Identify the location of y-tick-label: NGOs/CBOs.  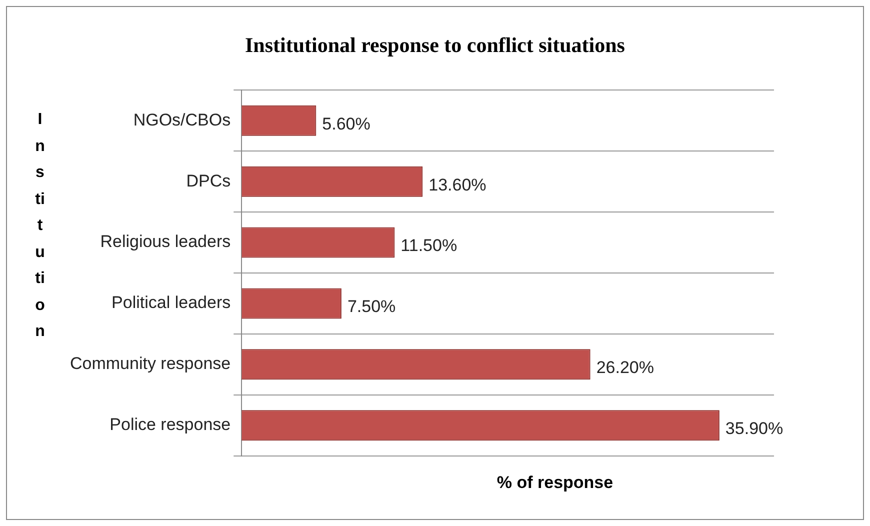
(182, 120).